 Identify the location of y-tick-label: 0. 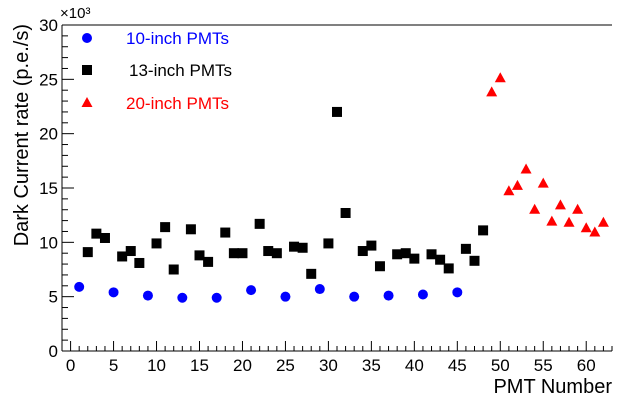
(53, 351).